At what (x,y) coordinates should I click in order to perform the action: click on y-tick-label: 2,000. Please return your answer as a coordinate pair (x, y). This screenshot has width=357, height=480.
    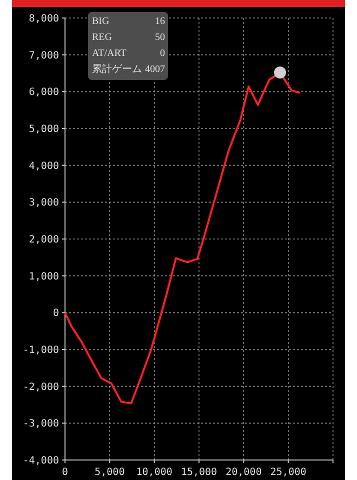
    Looking at the image, I should click on (43, 240).